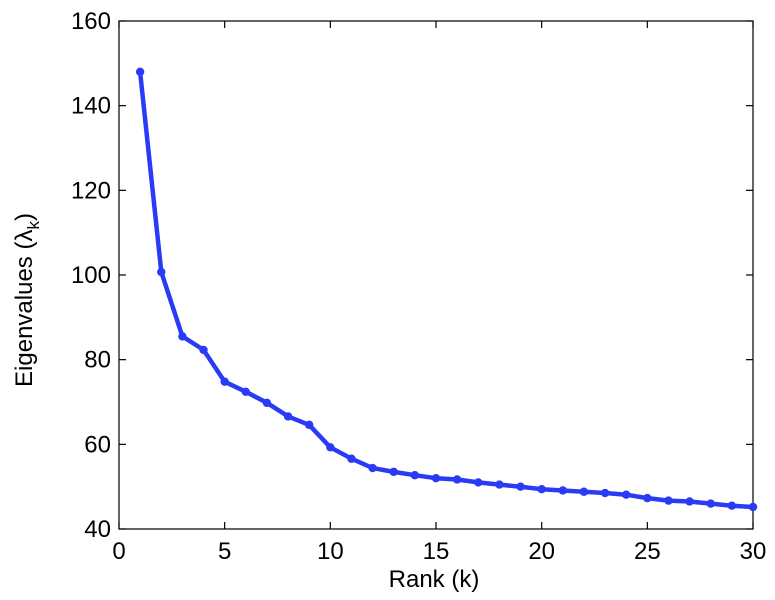  Describe the element at coordinates (91, 21) in the screenshot. I see `y-tick-label: 160` at that location.